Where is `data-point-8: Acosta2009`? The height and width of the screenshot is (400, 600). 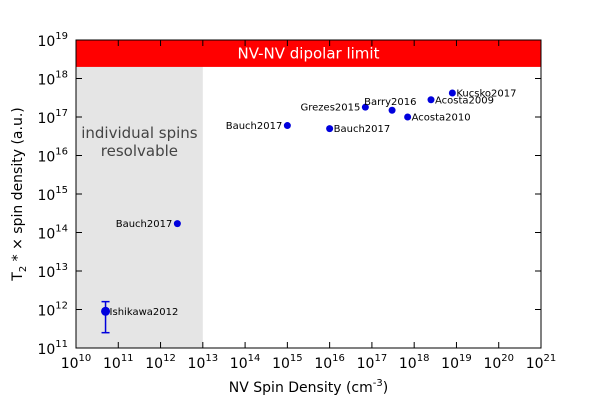
data-point-8: Acosta2009 is located at coordinates (460, 100).